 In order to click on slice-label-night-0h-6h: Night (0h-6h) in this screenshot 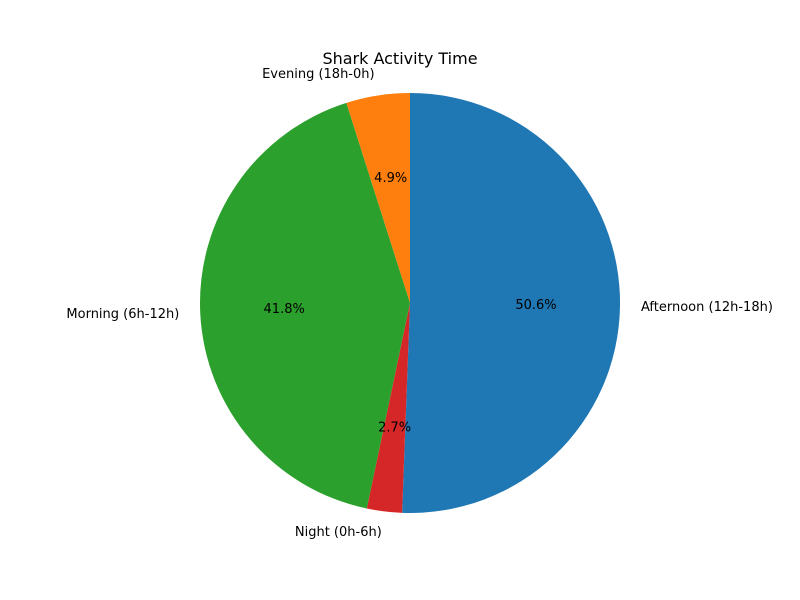, I will do `click(338, 532)`.